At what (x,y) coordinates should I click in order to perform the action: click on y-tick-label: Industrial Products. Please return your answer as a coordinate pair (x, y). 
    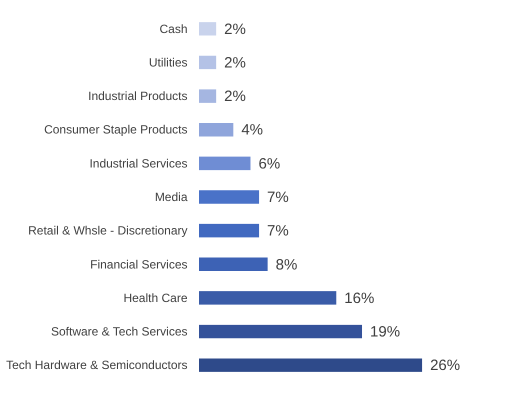
    Looking at the image, I should click on (138, 96).